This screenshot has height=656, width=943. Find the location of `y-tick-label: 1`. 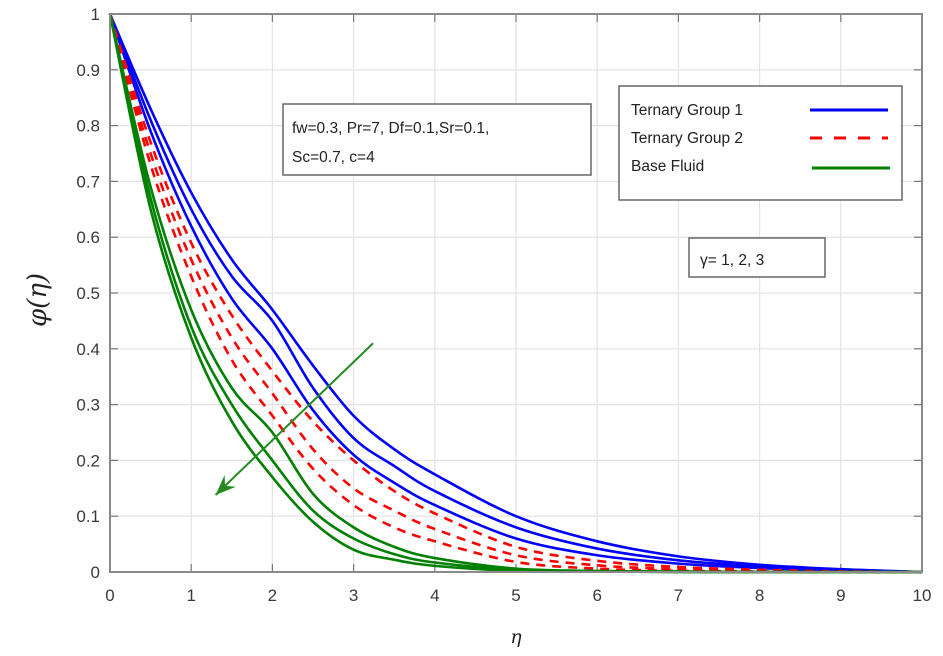

y-tick-label: 1 is located at coordinates (95, 14).